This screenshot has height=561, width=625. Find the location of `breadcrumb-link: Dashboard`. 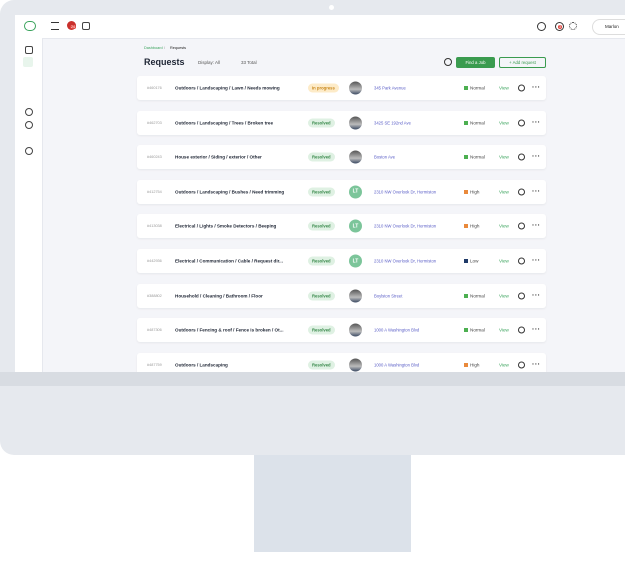

breadcrumb-link: Dashboard is located at coordinates (153, 48).